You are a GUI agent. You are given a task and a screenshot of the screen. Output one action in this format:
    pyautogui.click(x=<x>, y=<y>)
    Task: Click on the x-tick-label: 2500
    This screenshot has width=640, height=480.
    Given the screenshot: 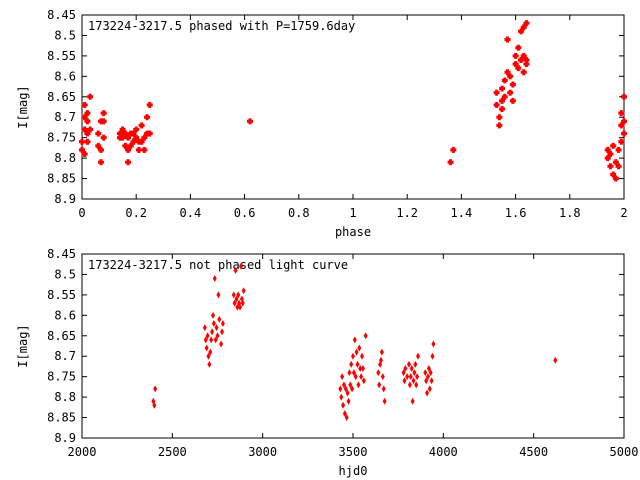 What is the action you would take?
    pyautogui.click(x=172, y=452)
    